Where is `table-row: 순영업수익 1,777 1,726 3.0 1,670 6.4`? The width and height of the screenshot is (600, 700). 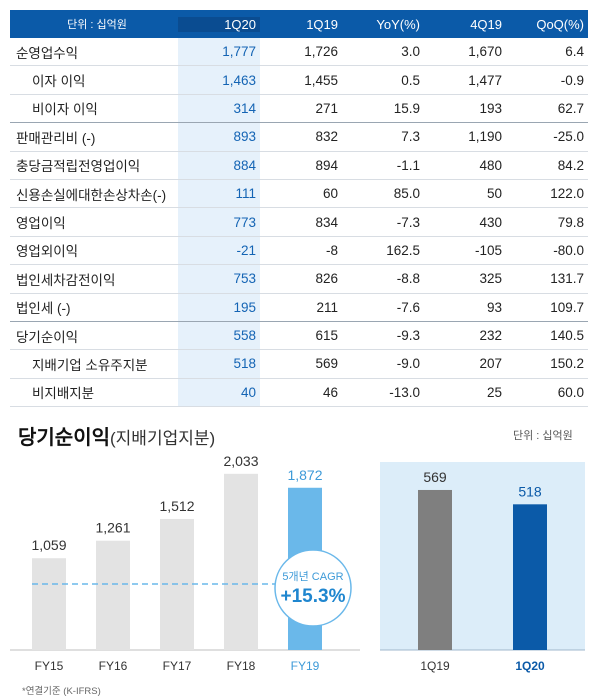
table-row: 순영업수익 1,777 1,726 3.0 1,670 6.4 is located at coordinates (299, 52).